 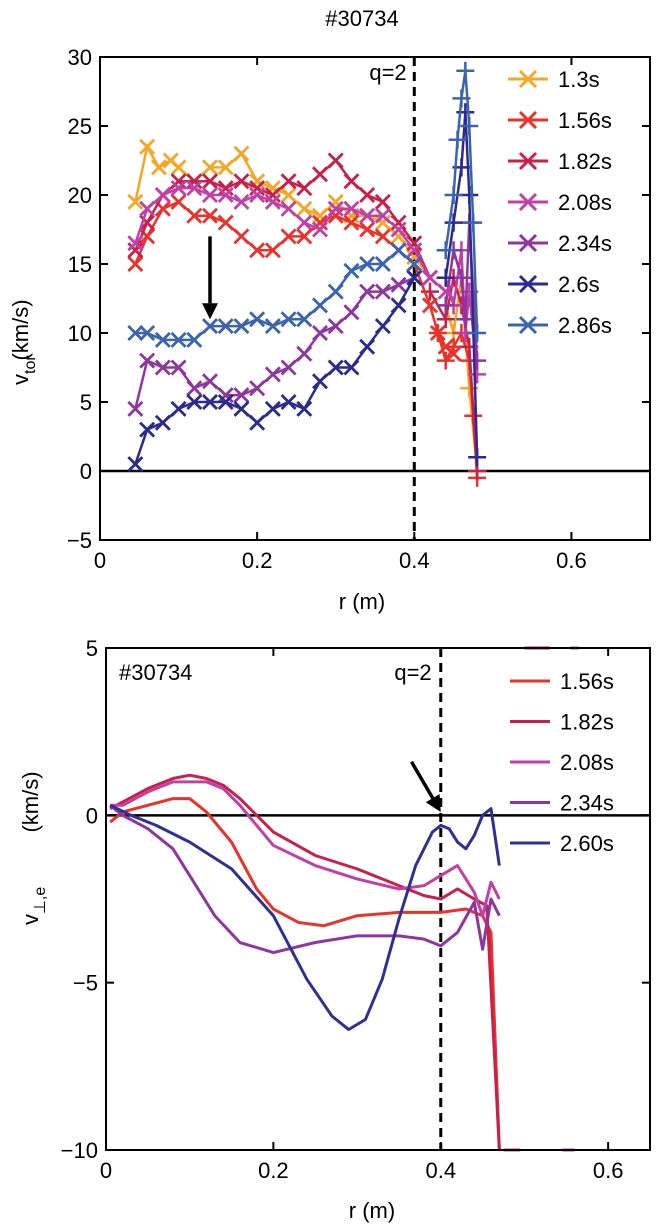 I want to click on top-y-label-unit: (km/s), so click(x=20, y=329).